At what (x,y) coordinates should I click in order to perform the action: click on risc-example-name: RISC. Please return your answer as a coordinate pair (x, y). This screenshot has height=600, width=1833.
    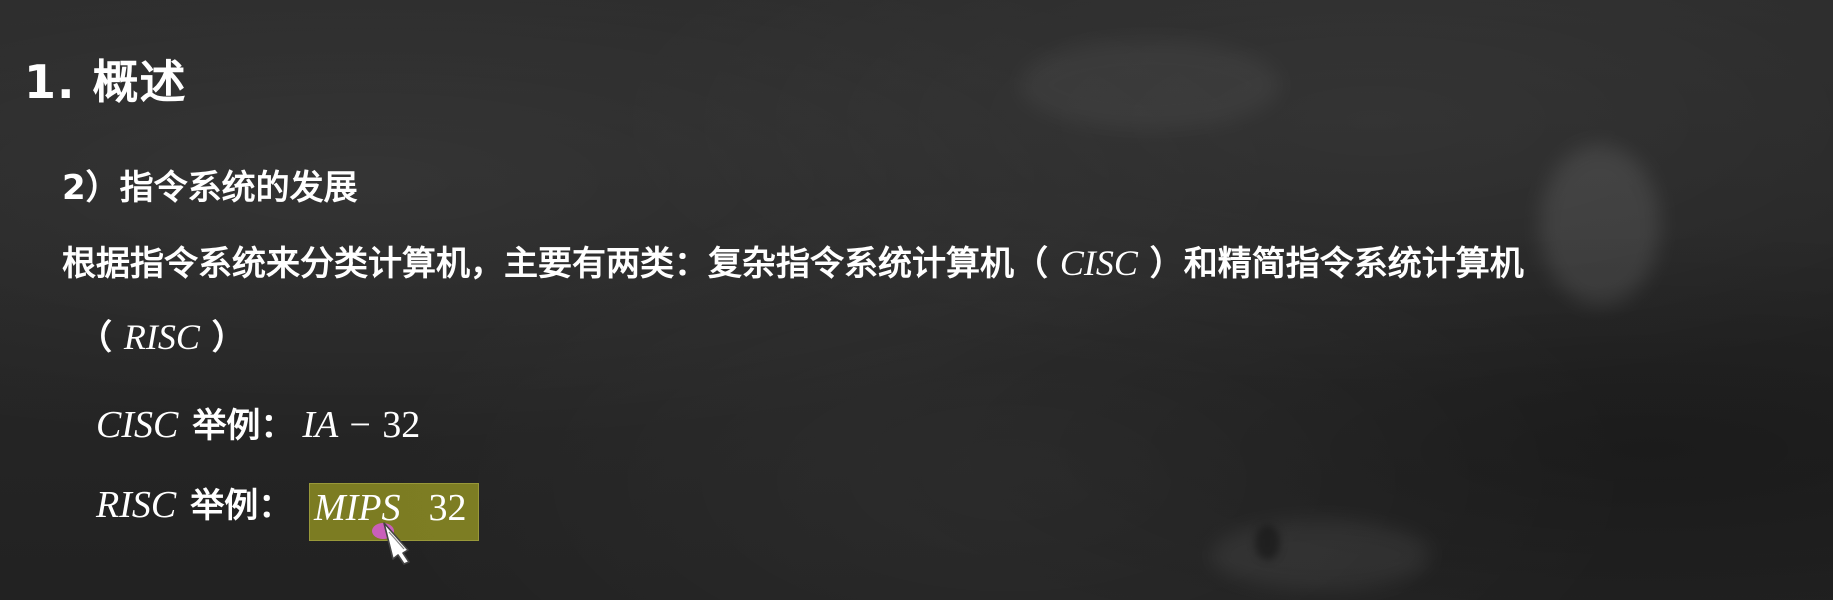
    Looking at the image, I should click on (136, 505).